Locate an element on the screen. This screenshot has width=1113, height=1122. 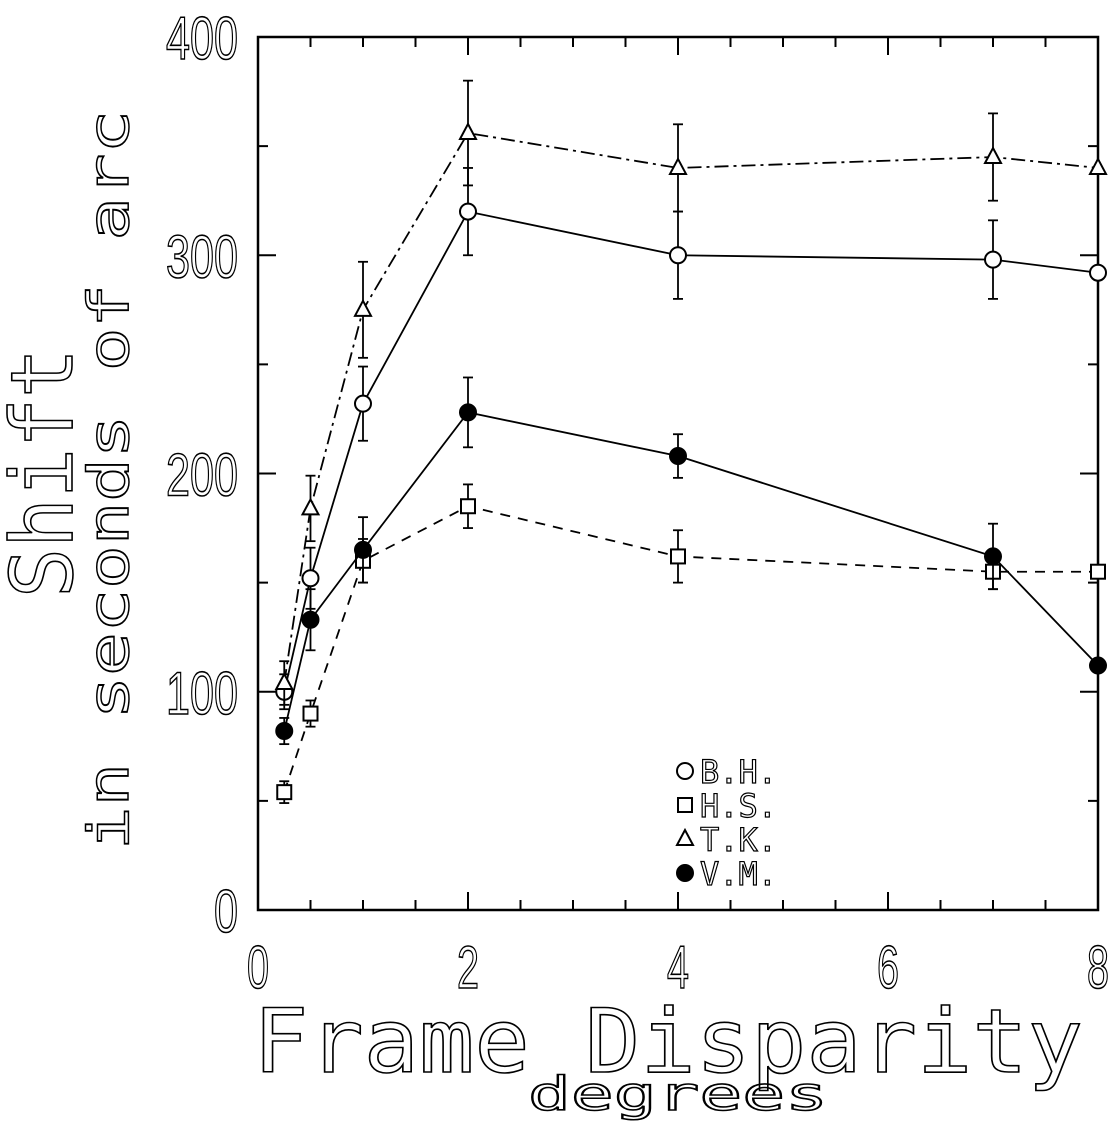
legend-label: B.H. is located at coordinates (738, 772).